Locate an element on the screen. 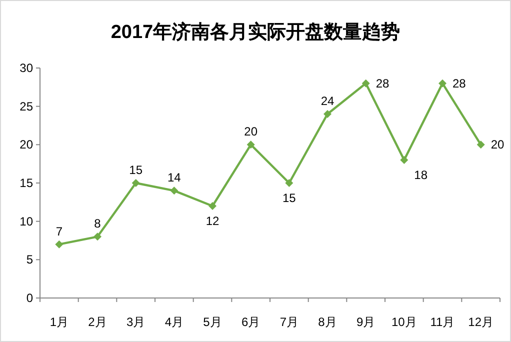 The width and height of the screenshot is (511, 342). x-tick-label: 9月 is located at coordinates (366, 322).